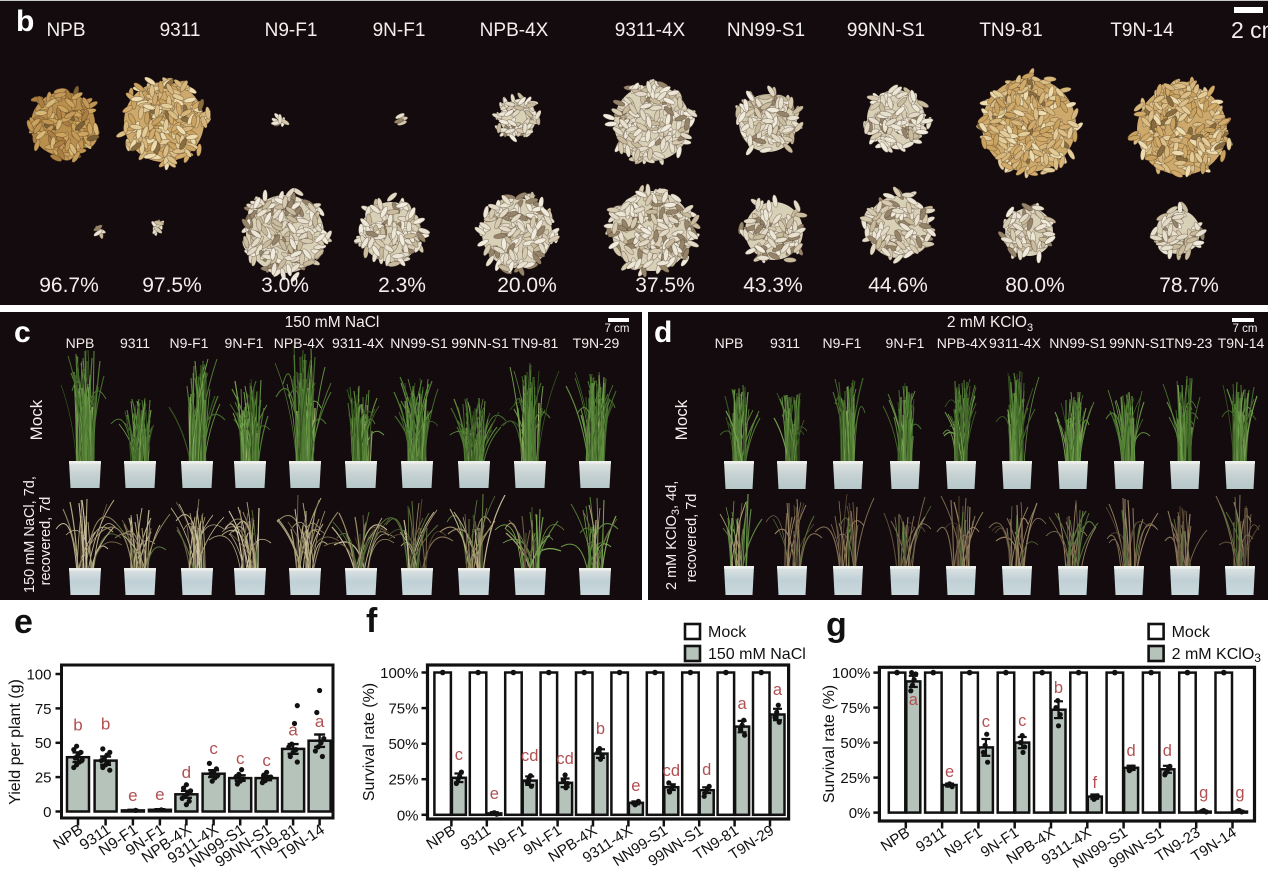 This screenshot has width=1268, height=881. I want to click on svg-text: 25, so click(43, 778).